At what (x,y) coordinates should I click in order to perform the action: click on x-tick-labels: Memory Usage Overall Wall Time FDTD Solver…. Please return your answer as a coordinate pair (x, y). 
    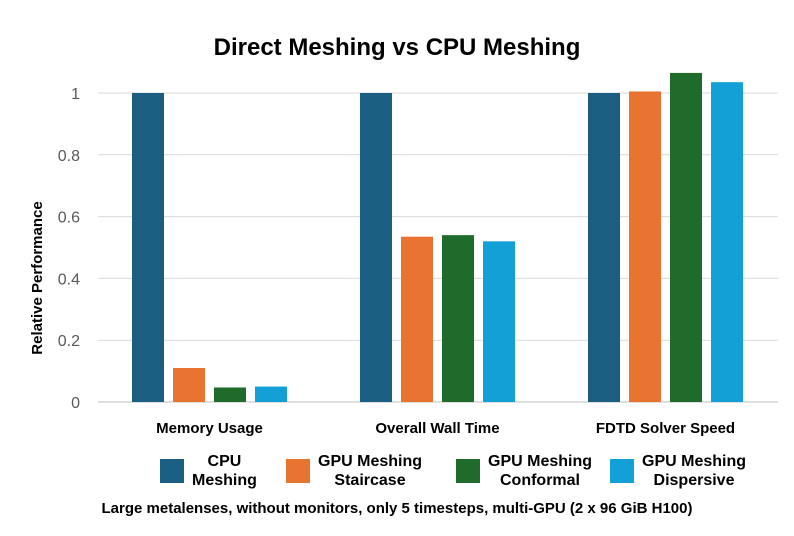
    Looking at the image, I should click on (445, 428).